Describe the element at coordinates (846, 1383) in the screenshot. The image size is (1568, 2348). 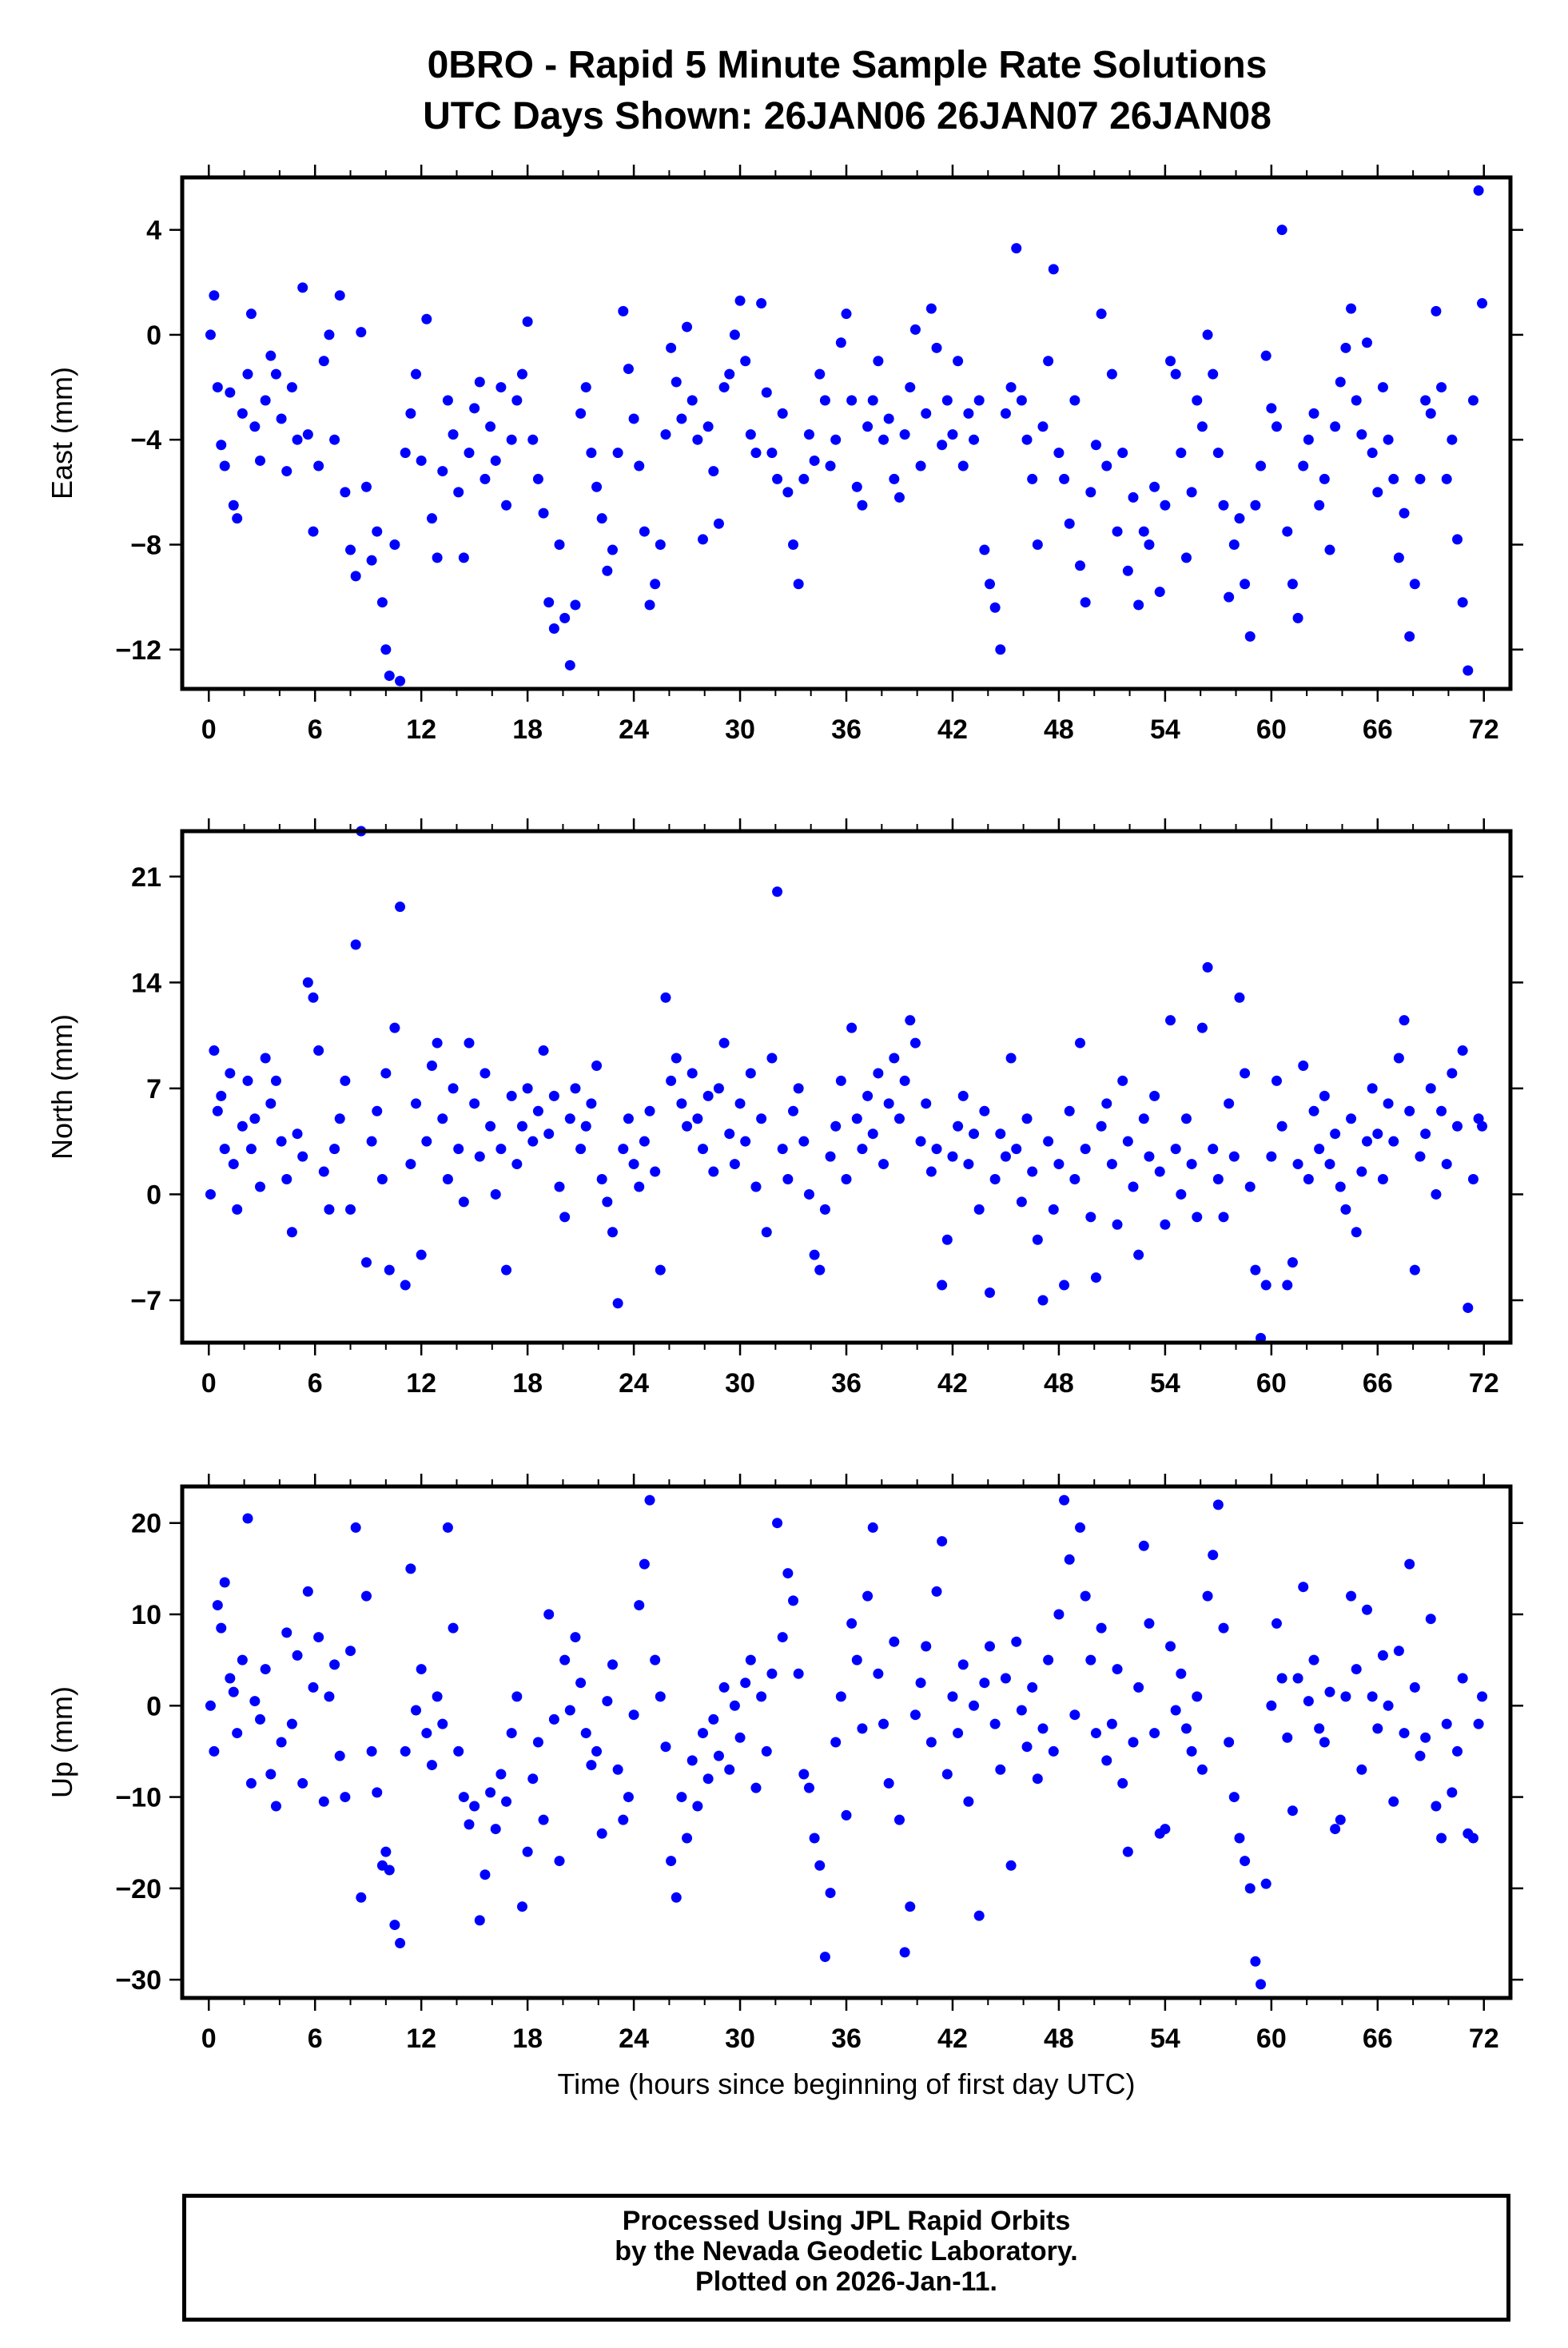
I see `north-x-tick-label: 36` at that location.